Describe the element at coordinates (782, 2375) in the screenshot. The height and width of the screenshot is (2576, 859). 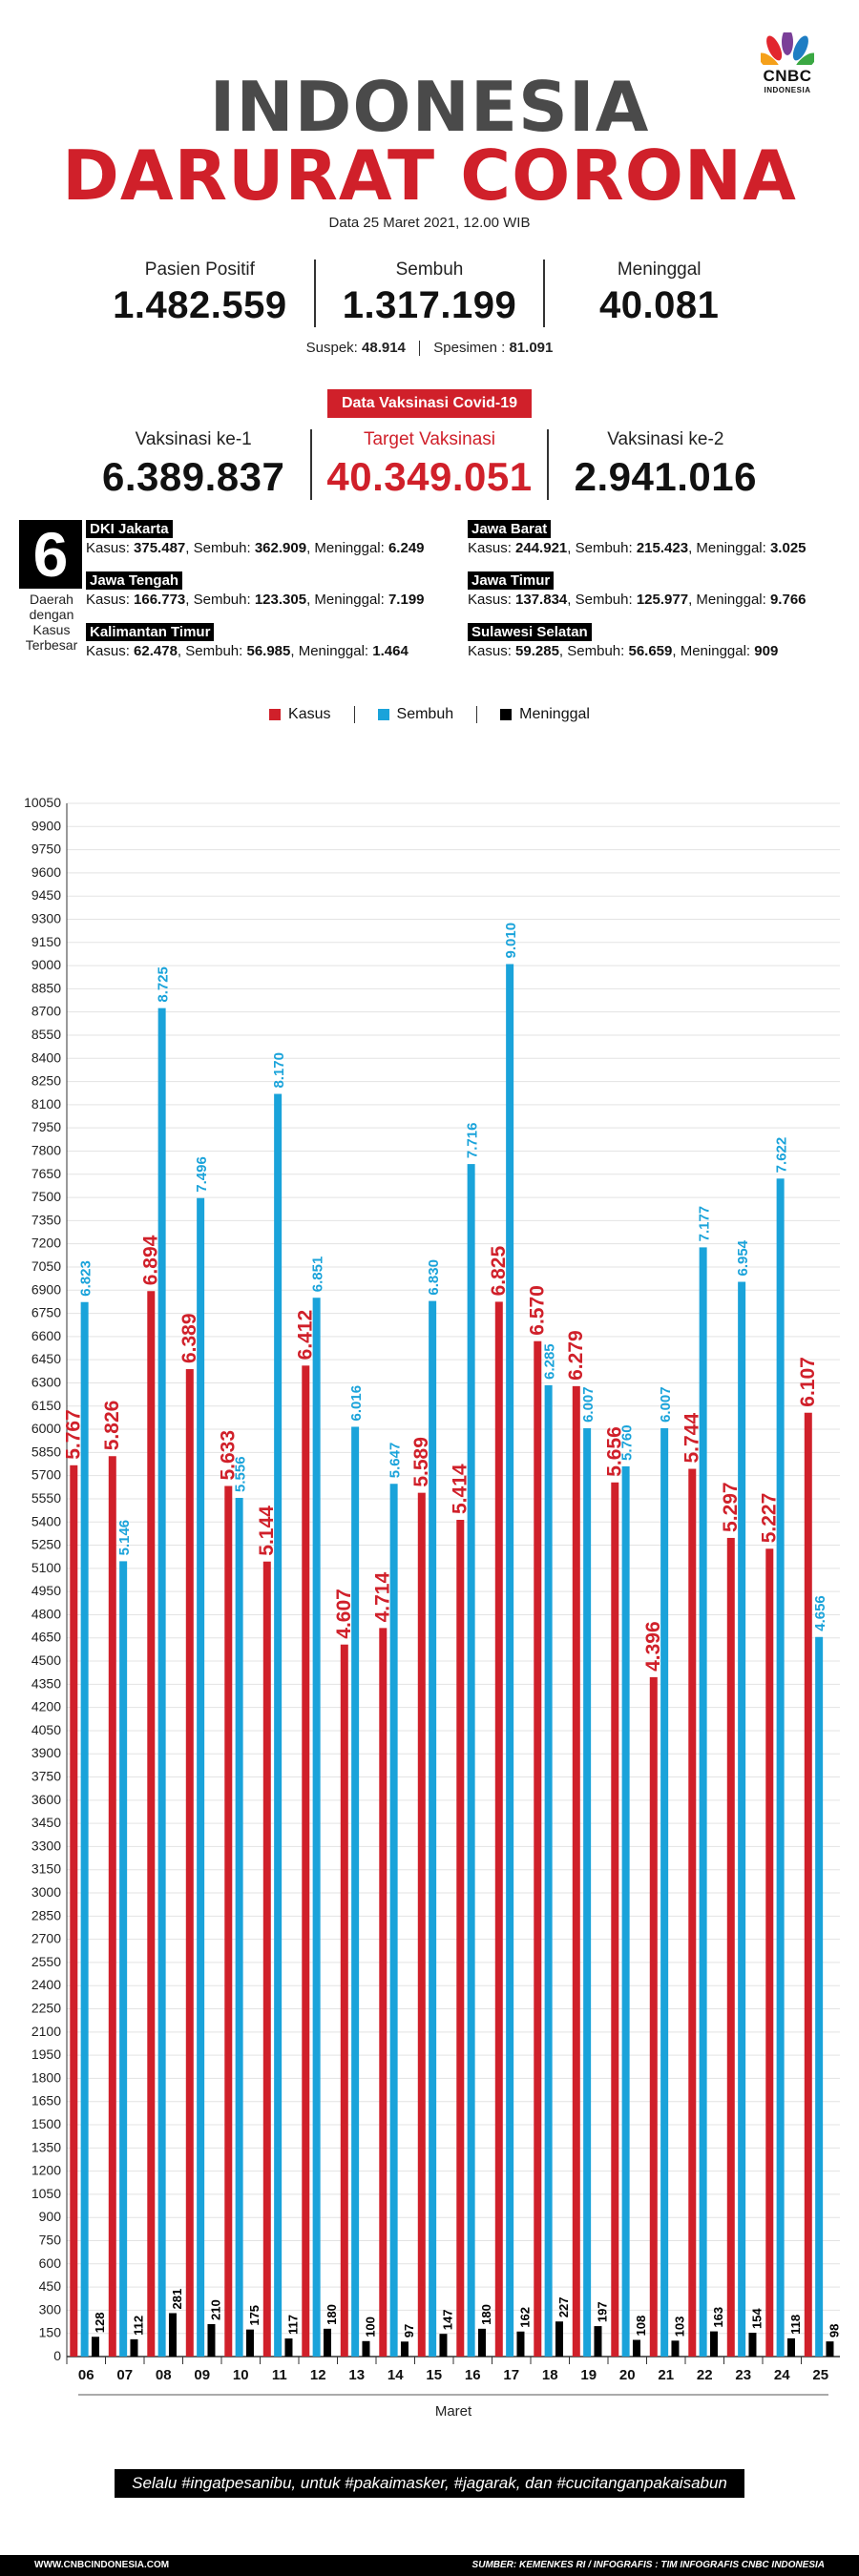
I see `x-tick-label: 24` at that location.